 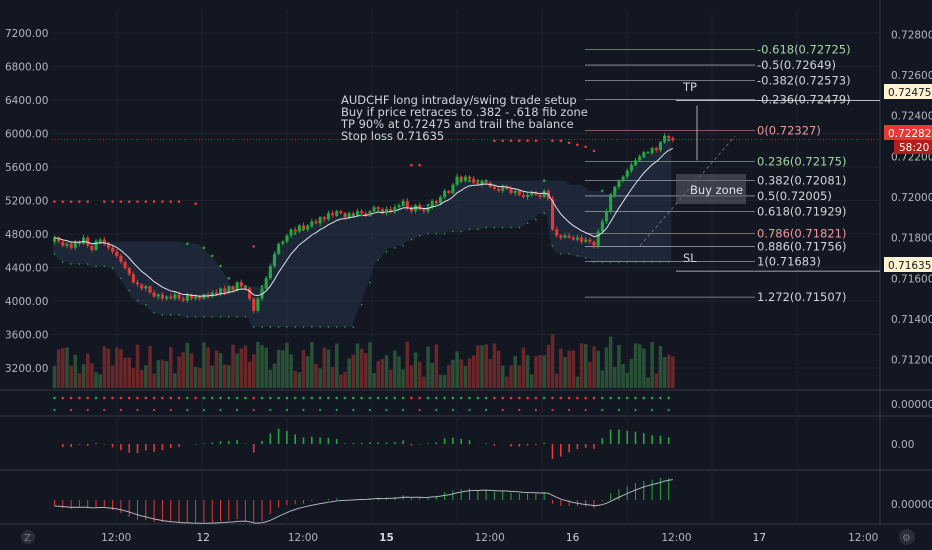 I want to click on buy-zone-box, so click(x=711, y=189).